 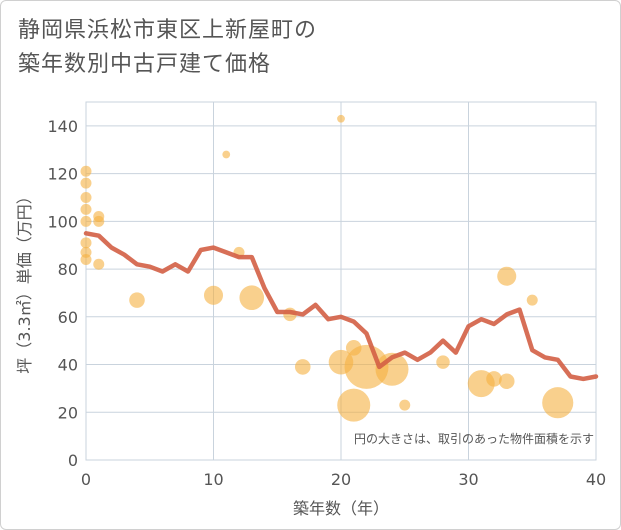 What do you see at coordinates (62, 293) in the screenshot?
I see `y-axis-ticks: 0 20 40 60 80 100 120 140` at bounding box center [62, 293].